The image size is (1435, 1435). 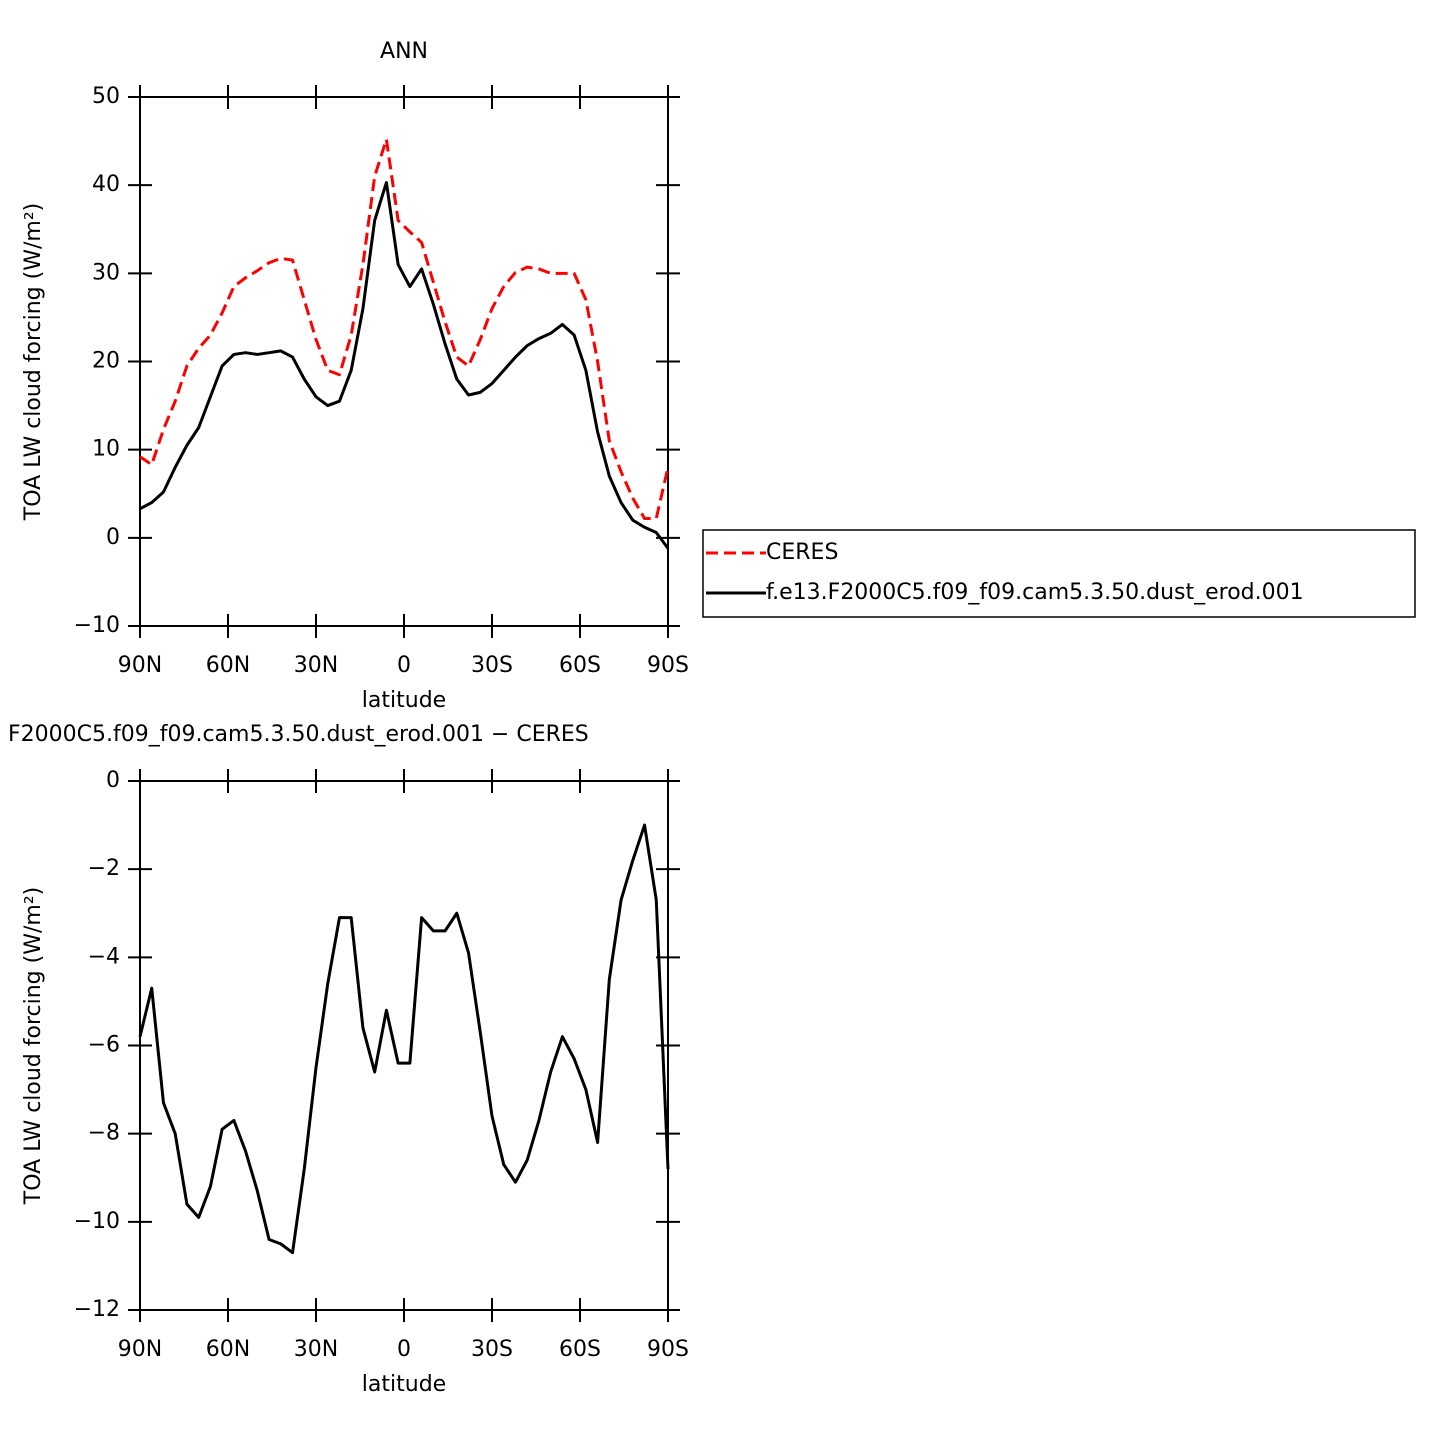 I want to click on legend-frame, so click(x=1059, y=573).